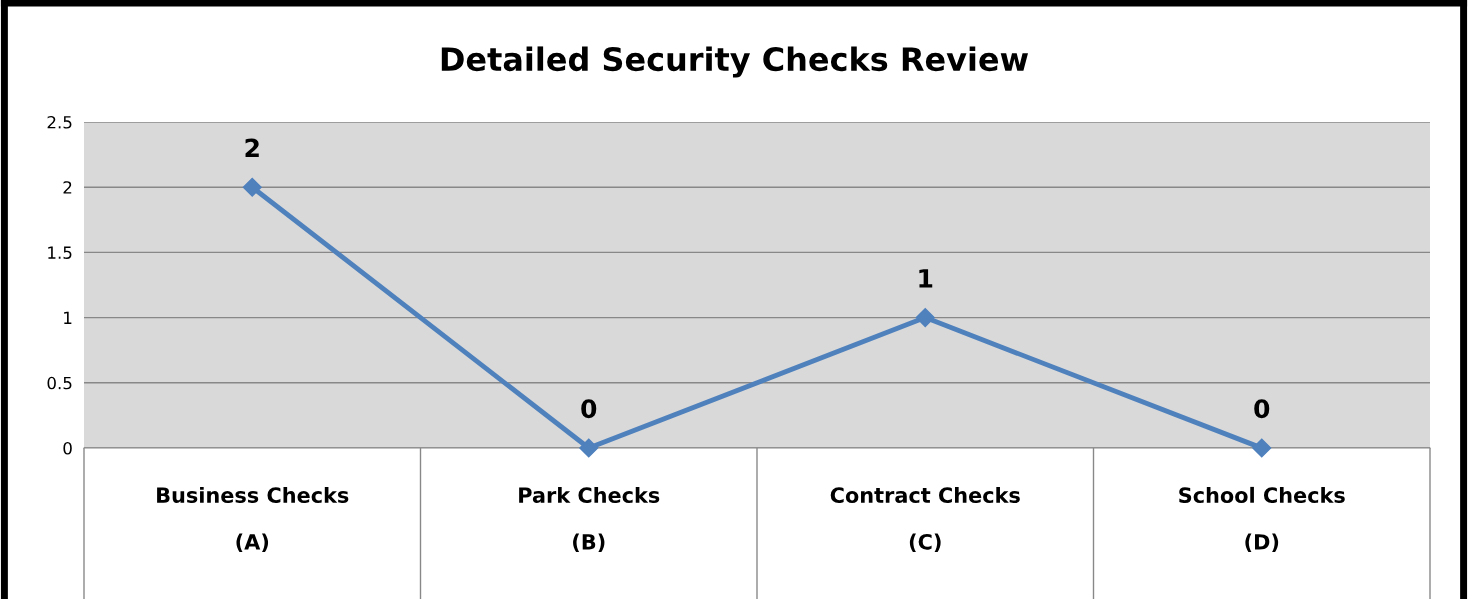  I want to click on y-tick-label: 1.5, so click(60, 252).